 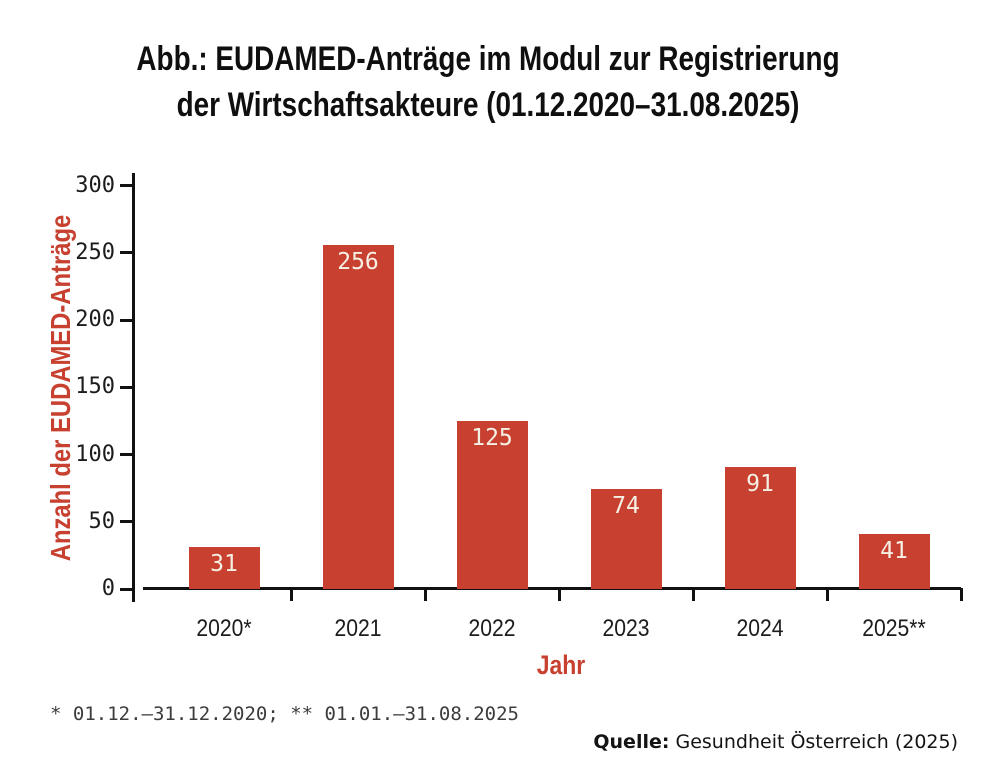 What do you see at coordinates (133, 387) in the screenshot?
I see `y-axis-line` at bounding box center [133, 387].